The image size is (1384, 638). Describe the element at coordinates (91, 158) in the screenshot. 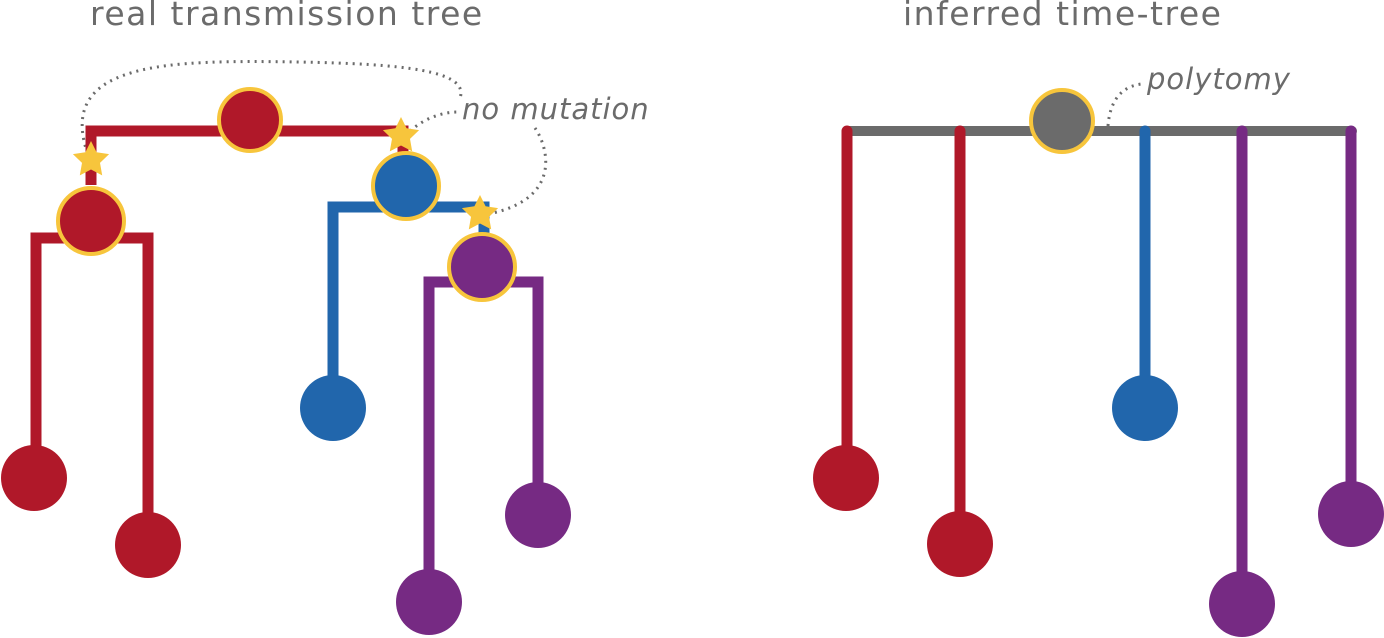

I see `star-icon-red` at that location.